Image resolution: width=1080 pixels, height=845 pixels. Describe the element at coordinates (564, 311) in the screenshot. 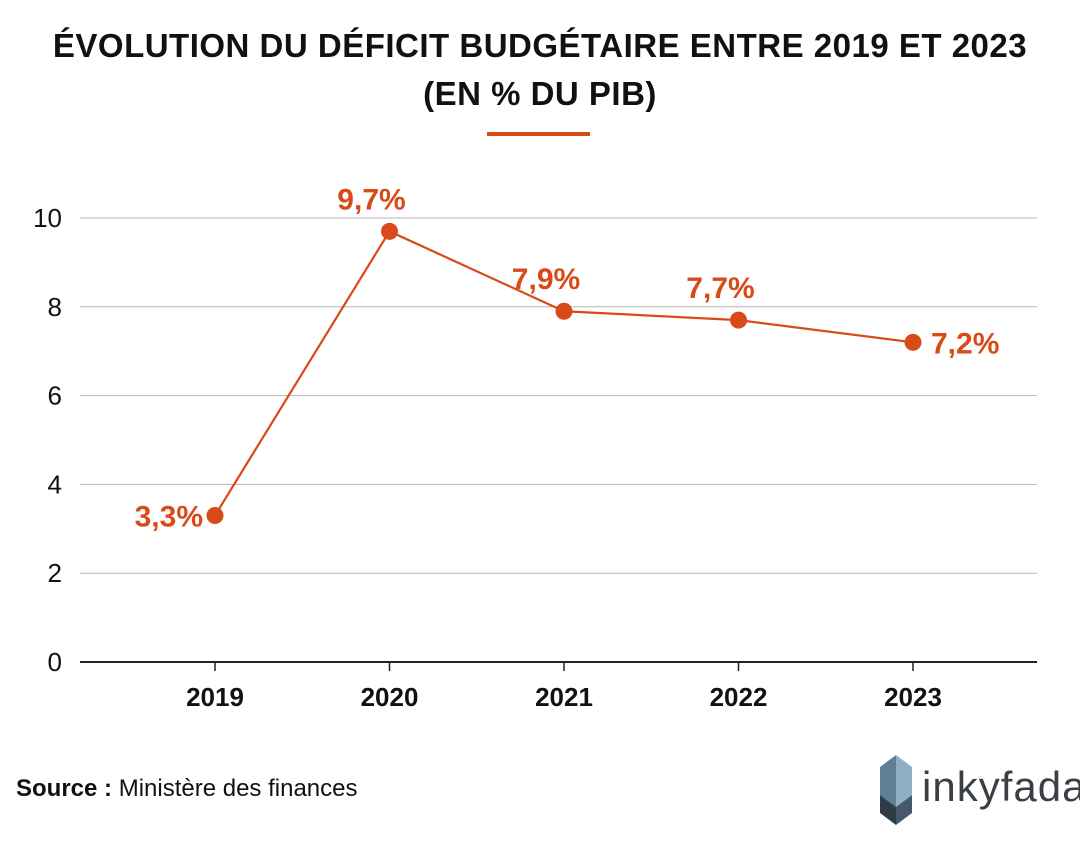

I see `data-point-2021` at that location.